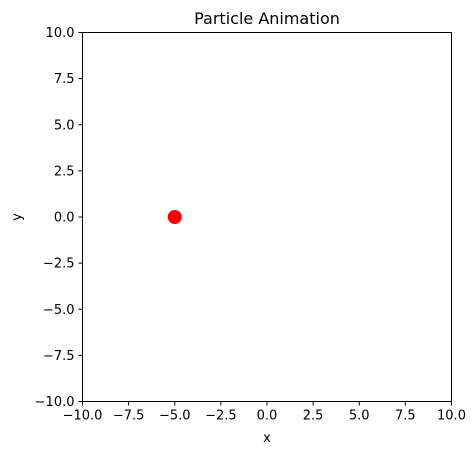  What do you see at coordinates (175, 416) in the screenshot?
I see `x-tick-label: −5.0` at bounding box center [175, 416].